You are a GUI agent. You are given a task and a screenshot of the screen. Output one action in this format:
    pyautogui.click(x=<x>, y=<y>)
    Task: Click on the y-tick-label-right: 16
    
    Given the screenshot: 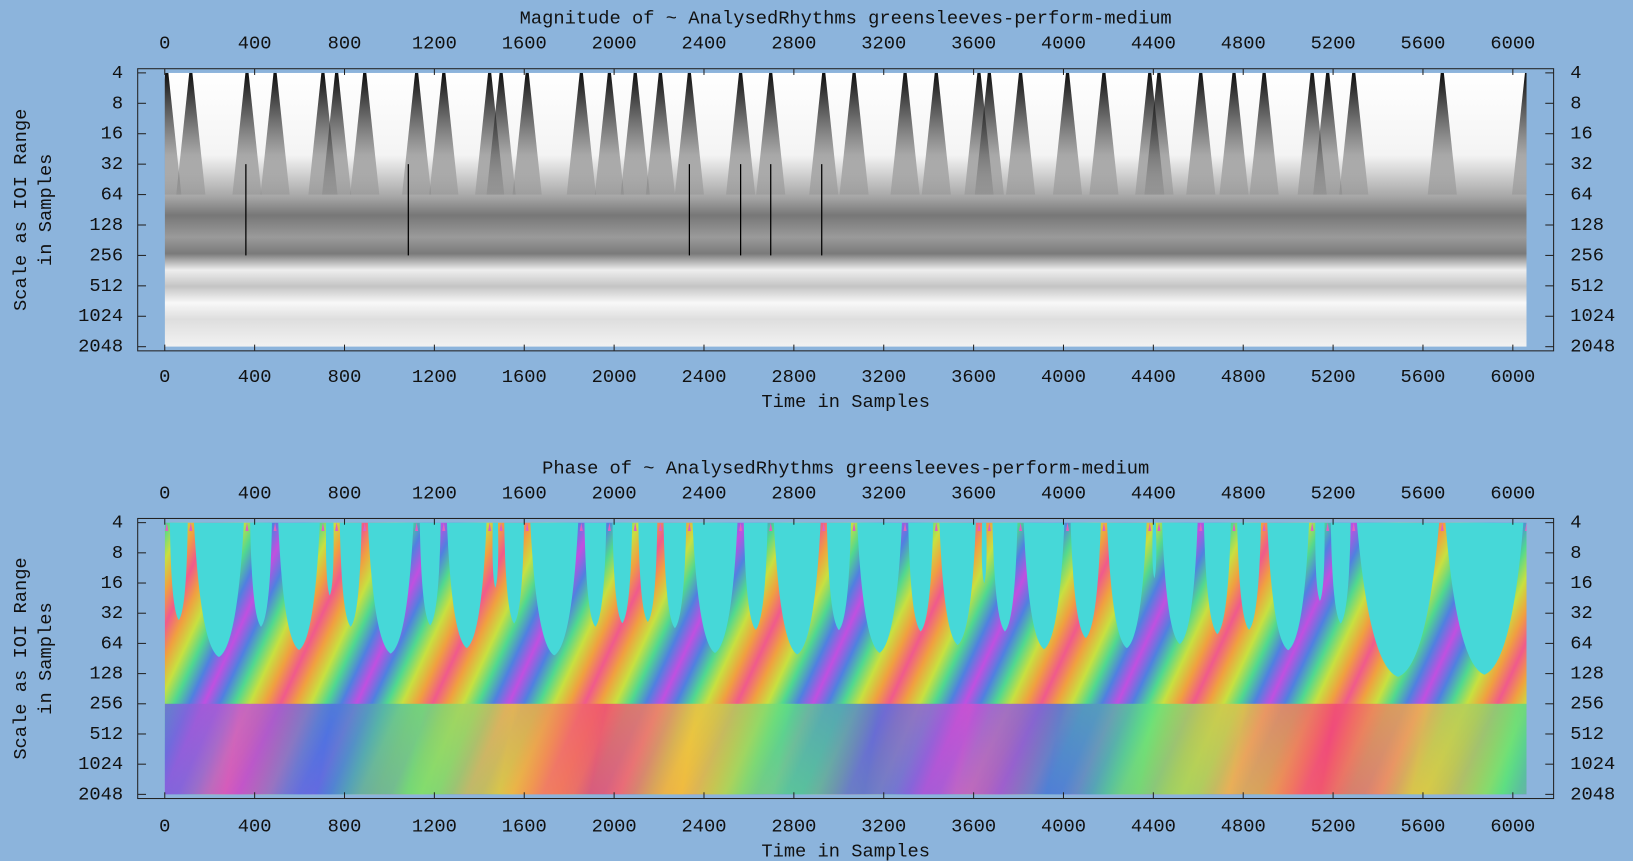 What is the action you would take?
    pyautogui.click(x=1581, y=583)
    